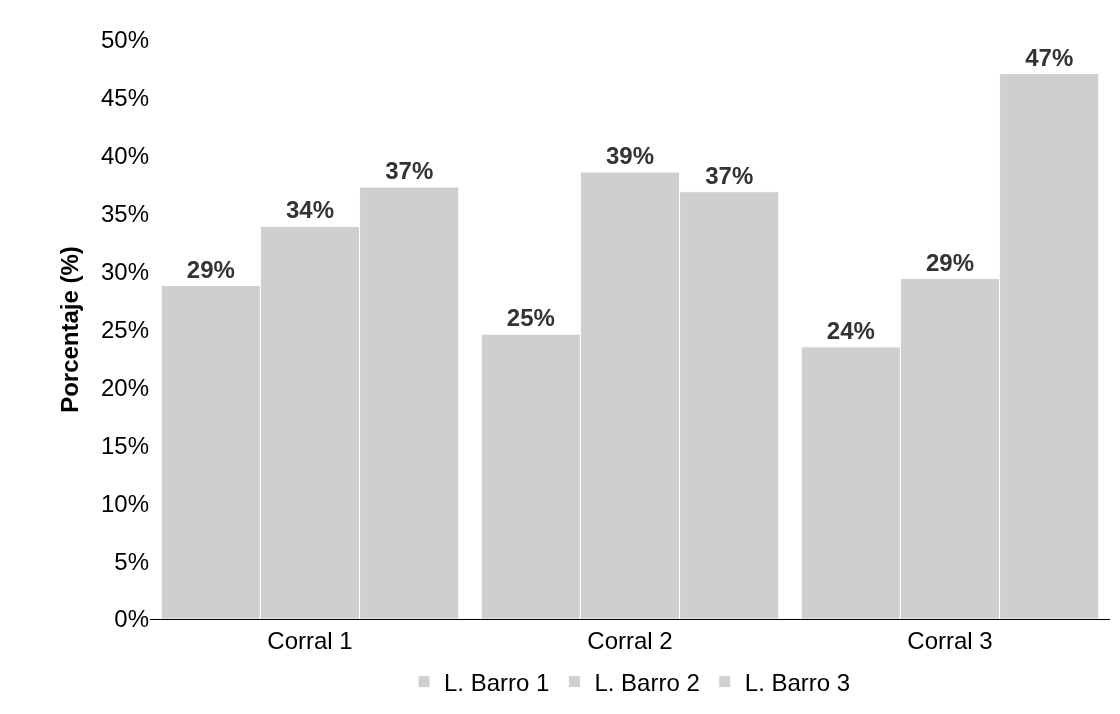  What do you see at coordinates (124, 156) in the screenshot?
I see `y-tick-label: 40%` at bounding box center [124, 156].